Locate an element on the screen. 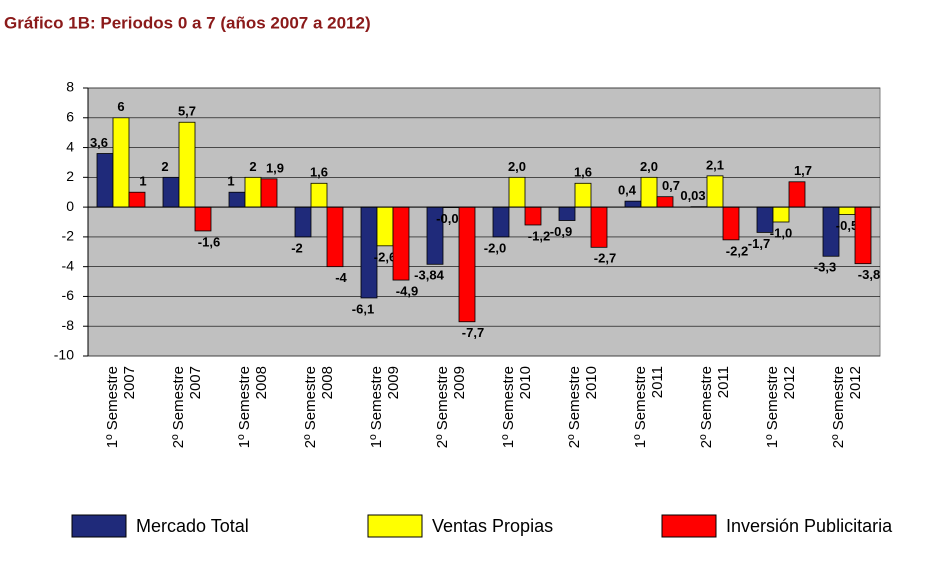 The image size is (942, 562). value-label: -2,0 is located at coordinates (495, 247).